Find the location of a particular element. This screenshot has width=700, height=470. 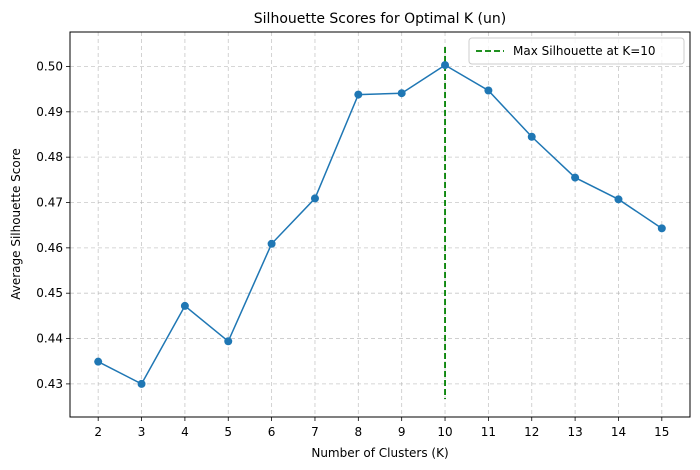

x-tick-label: 8 is located at coordinates (359, 432).